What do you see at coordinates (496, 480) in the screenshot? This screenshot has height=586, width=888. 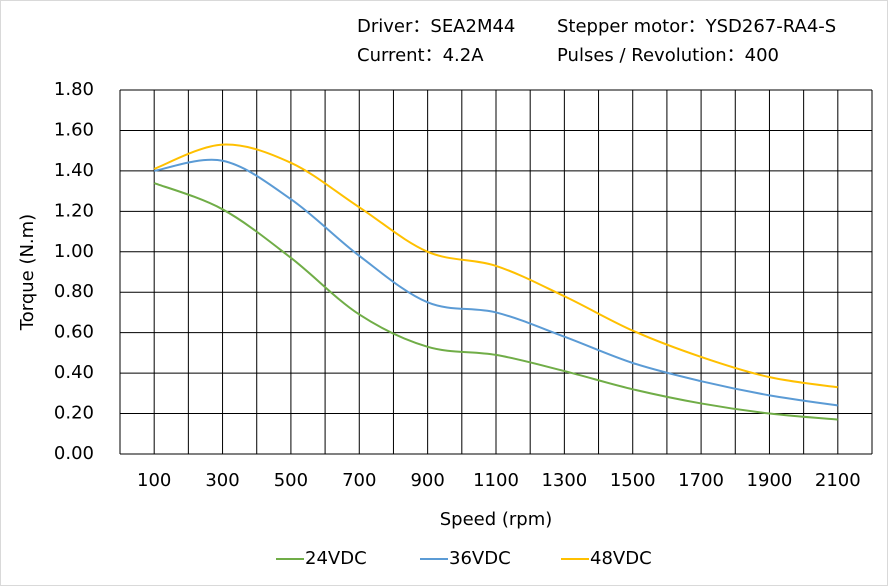 I see `x-tick-label: 1100` at bounding box center [496, 480].